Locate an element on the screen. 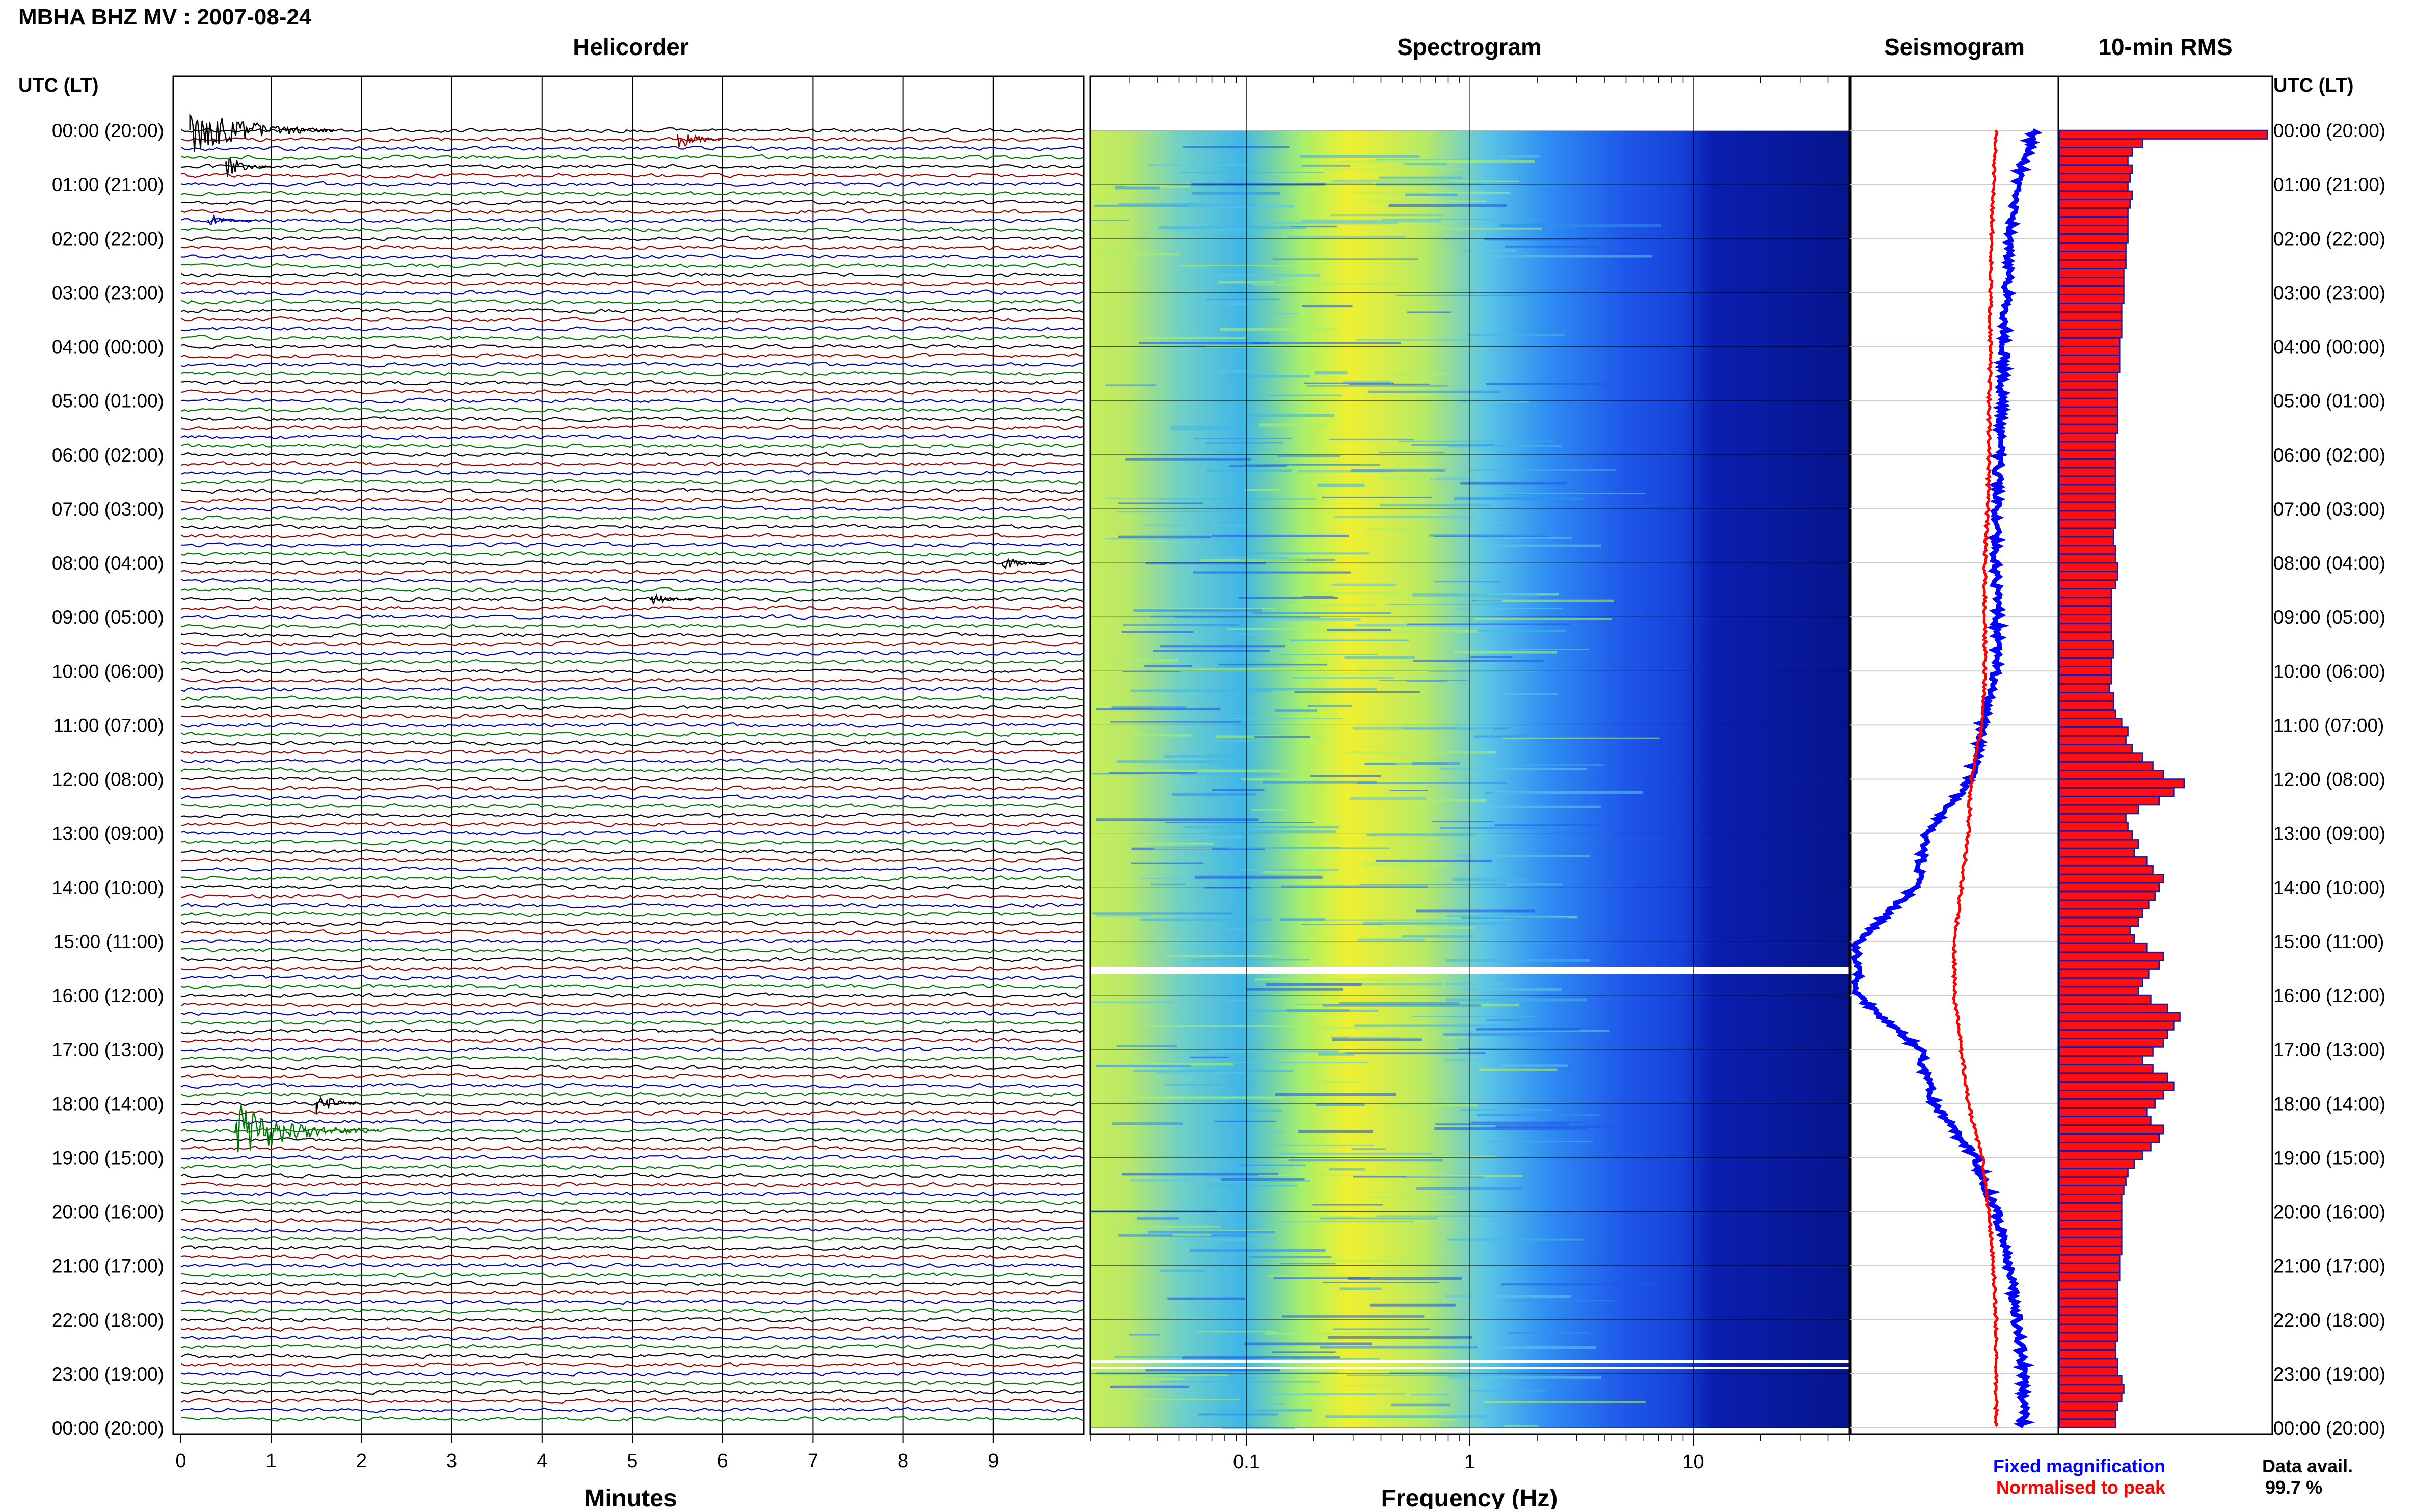 The width and height of the screenshot is (2415, 1512). time-label-left: 19:00 (15:00) is located at coordinates (108, 1157).